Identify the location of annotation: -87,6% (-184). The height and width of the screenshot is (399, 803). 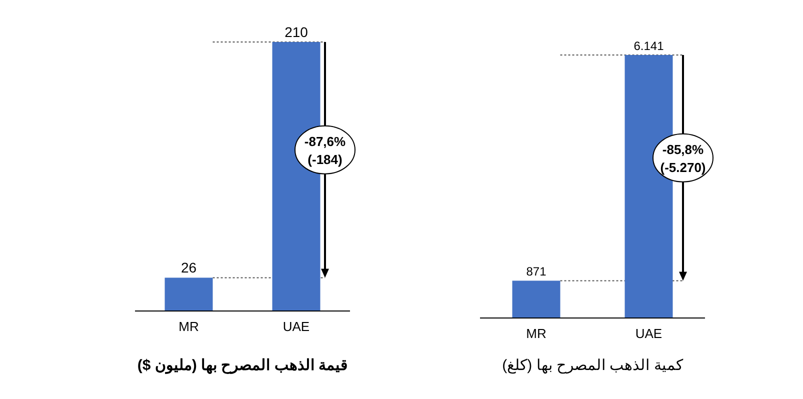
(325, 150).